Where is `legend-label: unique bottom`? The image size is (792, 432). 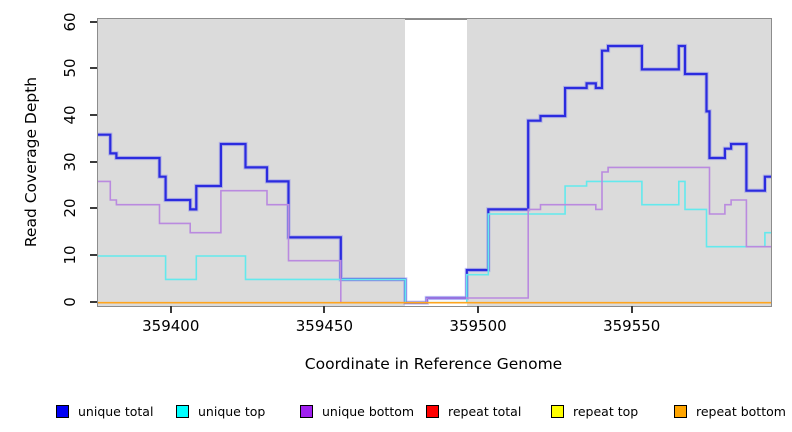
legend-label: unique bottom is located at coordinates (368, 411).